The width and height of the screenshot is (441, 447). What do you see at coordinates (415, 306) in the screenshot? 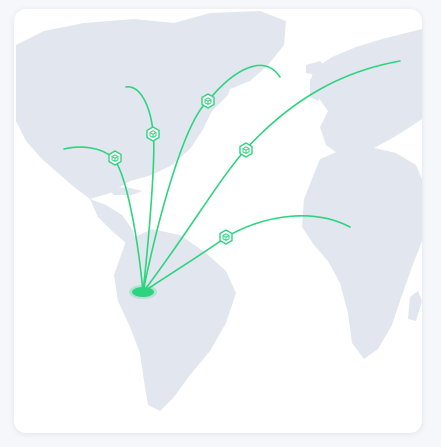
I see `madagascar-land` at bounding box center [415, 306].